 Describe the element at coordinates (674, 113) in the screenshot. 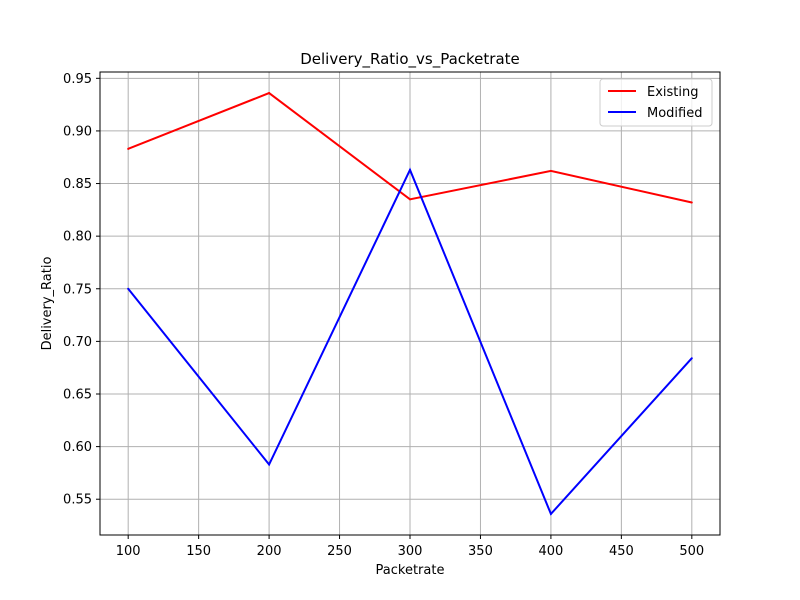

I see `legend-label-modified: Modified` at that location.